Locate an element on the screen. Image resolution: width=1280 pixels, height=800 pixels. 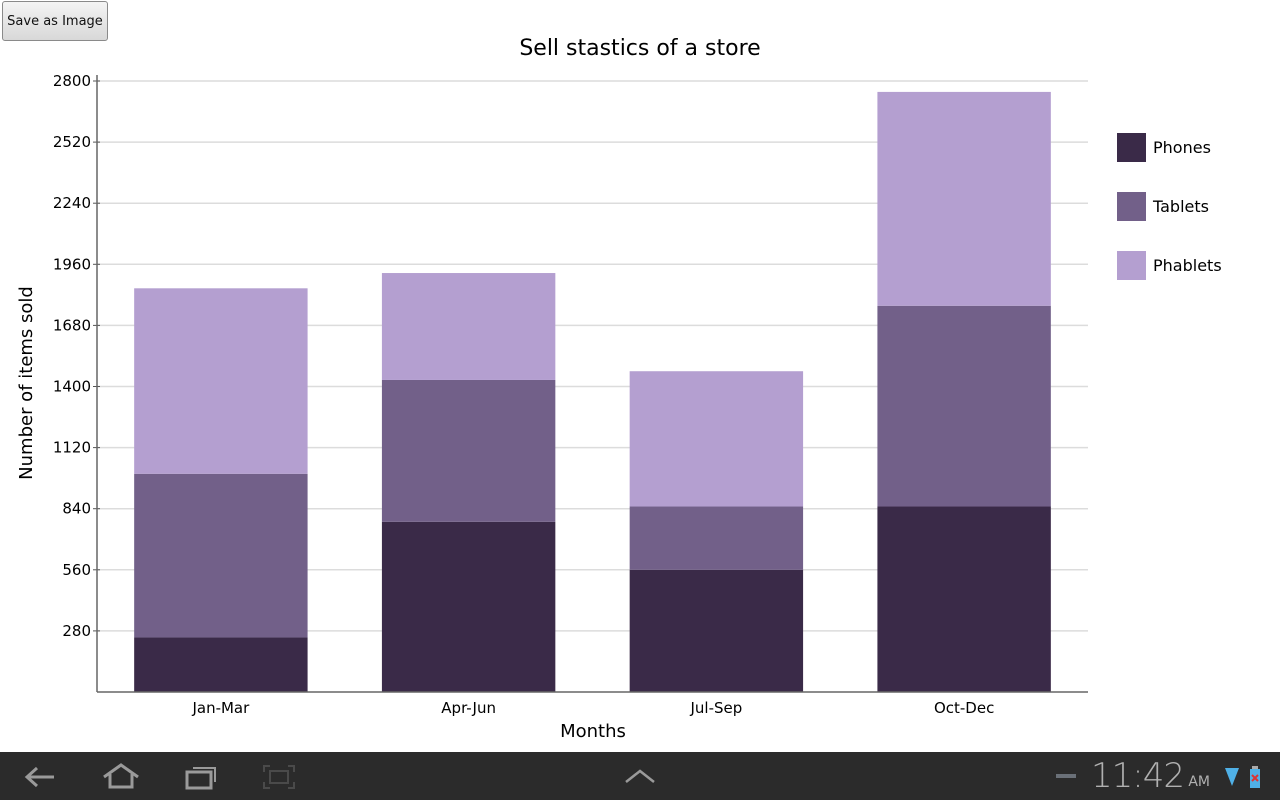
bar-phablets-apr-jun is located at coordinates (468, 326).